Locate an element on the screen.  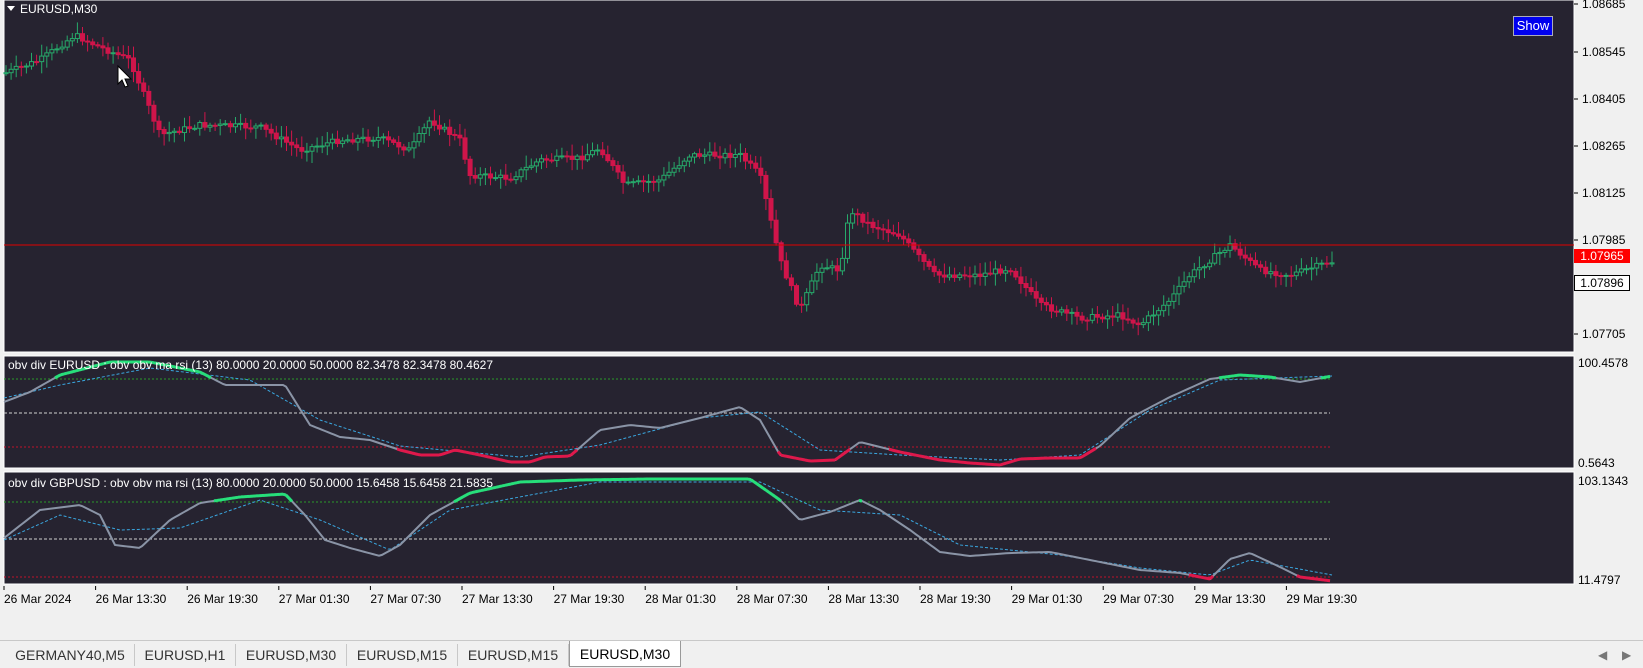
tab-next-icon: ▶ is located at coordinates (1626, 655).